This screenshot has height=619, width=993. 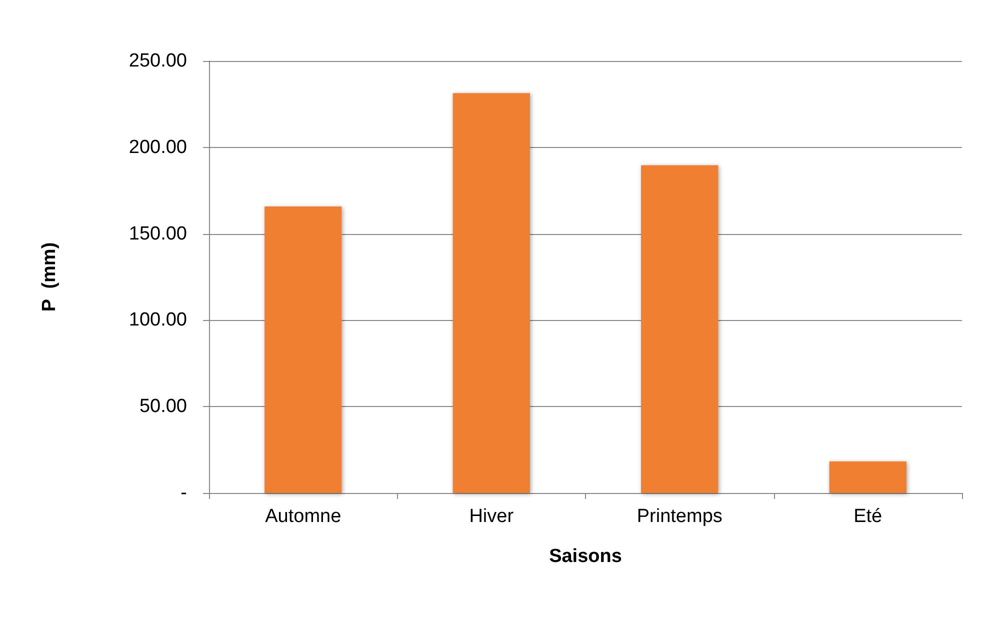 I want to click on y-tick-label: 200.00, so click(x=157, y=147).